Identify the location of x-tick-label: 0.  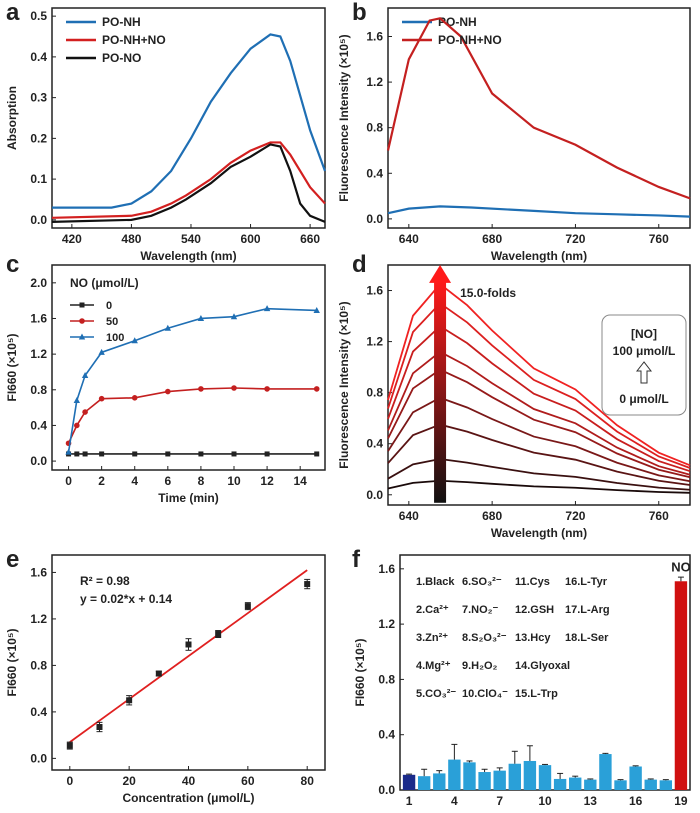
(69, 781).